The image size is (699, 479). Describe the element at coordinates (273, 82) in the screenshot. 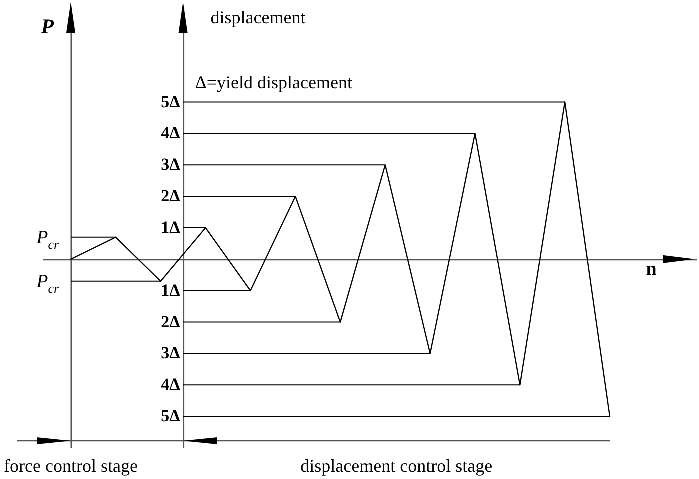

I see `text: Δ=yield displacement` at that location.